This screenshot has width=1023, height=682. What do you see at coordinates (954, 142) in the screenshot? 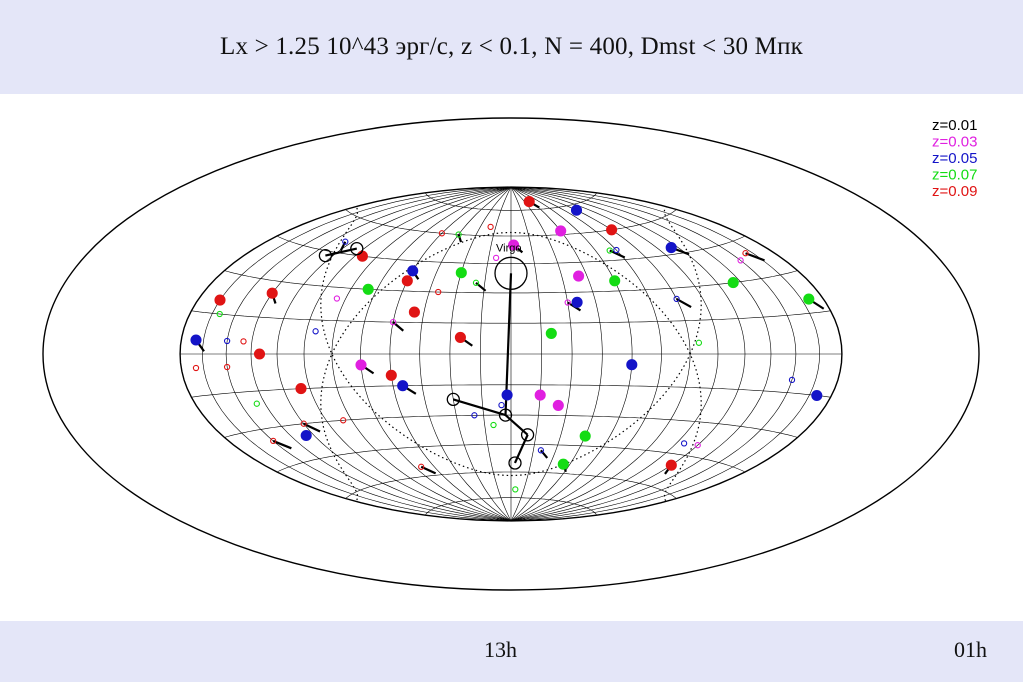
I see `legend-entry: z=0.03` at bounding box center [954, 142].